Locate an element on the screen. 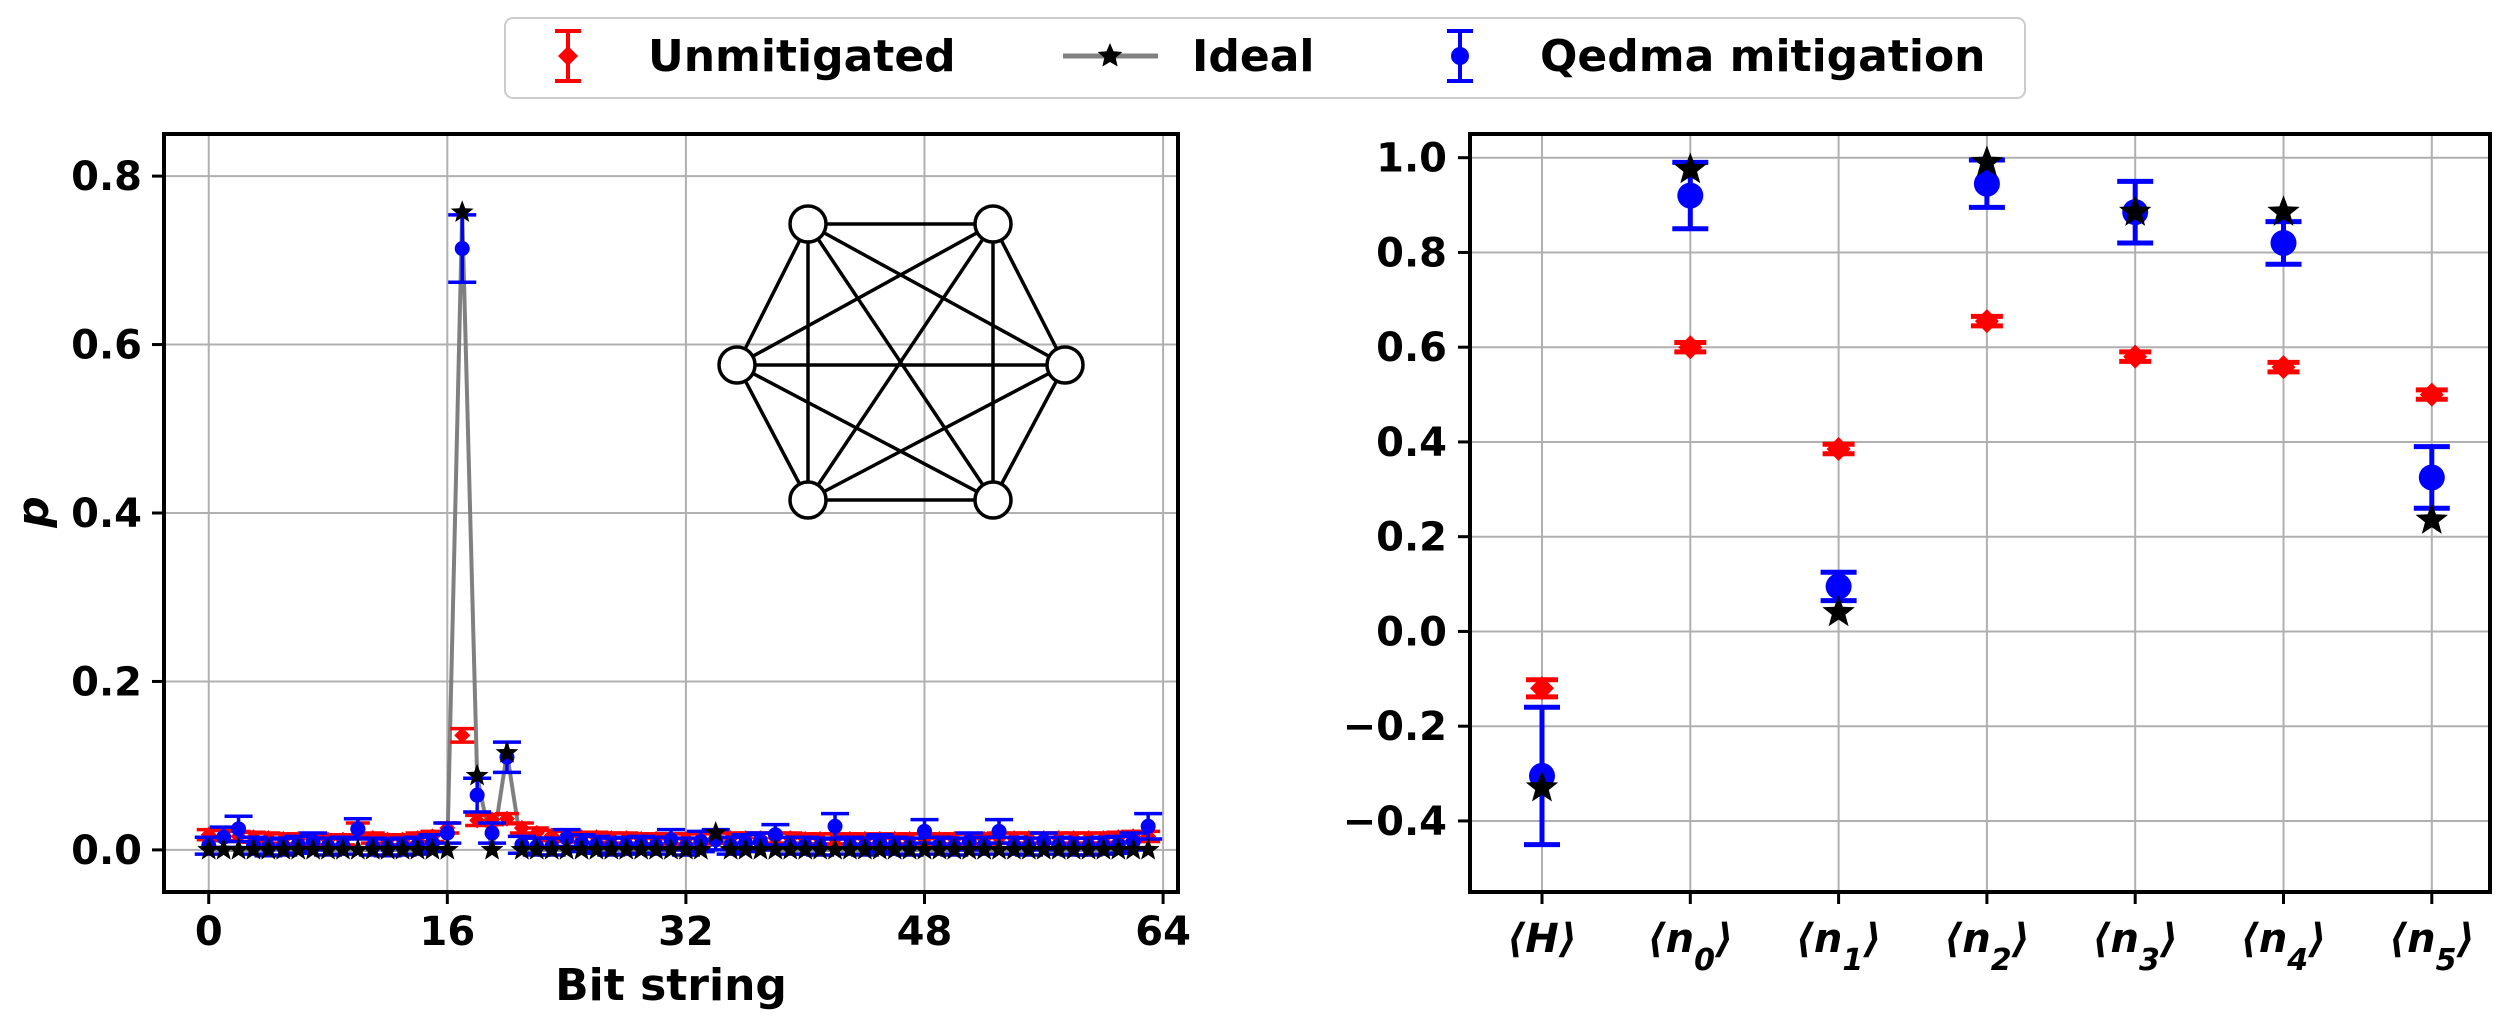 The image size is (2500, 1028). y-tick-label: −0.2 is located at coordinates (1395, 727).